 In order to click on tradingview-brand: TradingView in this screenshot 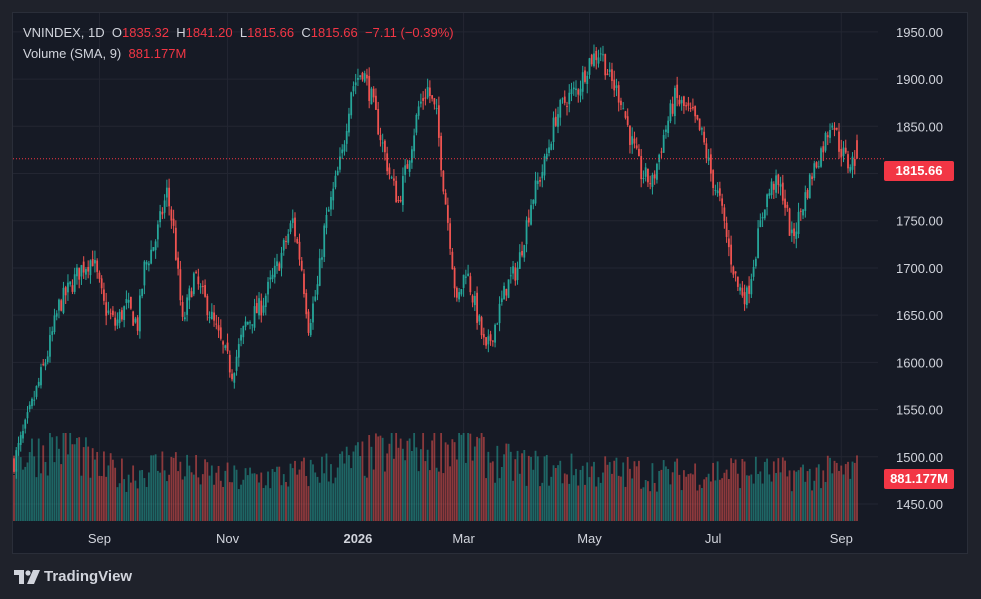, I will do `click(73, 576)`.